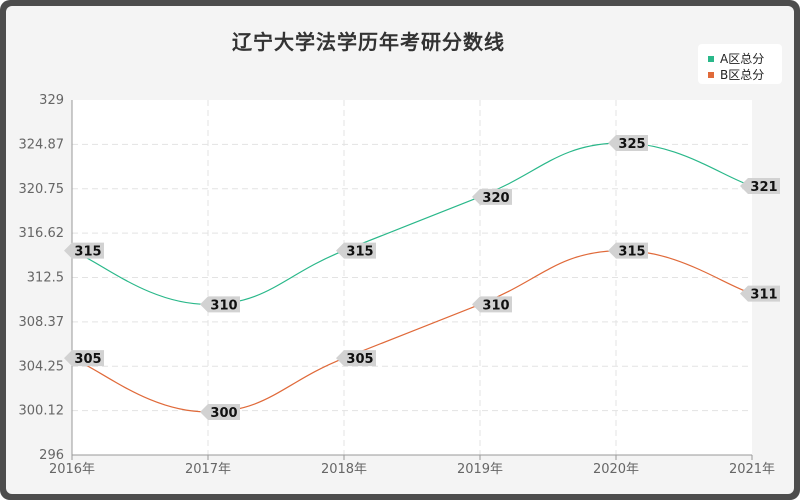  Describe the element at coordinates (223, 413) in the screenshot. I see `data-label: 300` at that location.